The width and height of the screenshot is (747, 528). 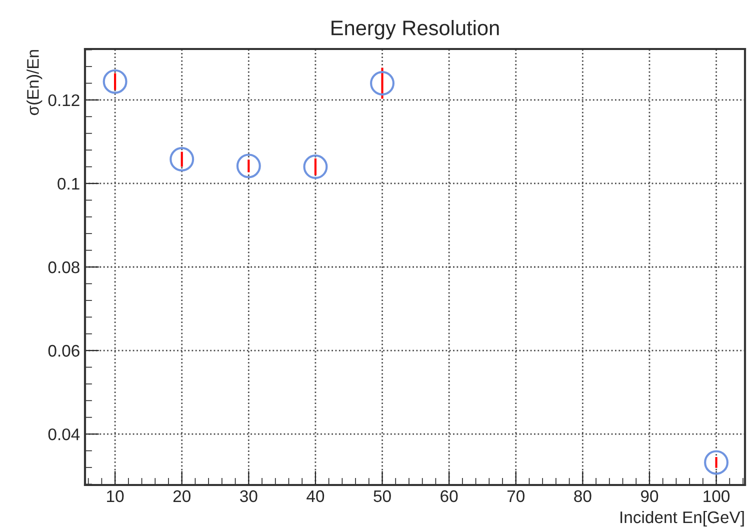 I want to click on y-tick-label: 0.12, so click(x=64, y=100).